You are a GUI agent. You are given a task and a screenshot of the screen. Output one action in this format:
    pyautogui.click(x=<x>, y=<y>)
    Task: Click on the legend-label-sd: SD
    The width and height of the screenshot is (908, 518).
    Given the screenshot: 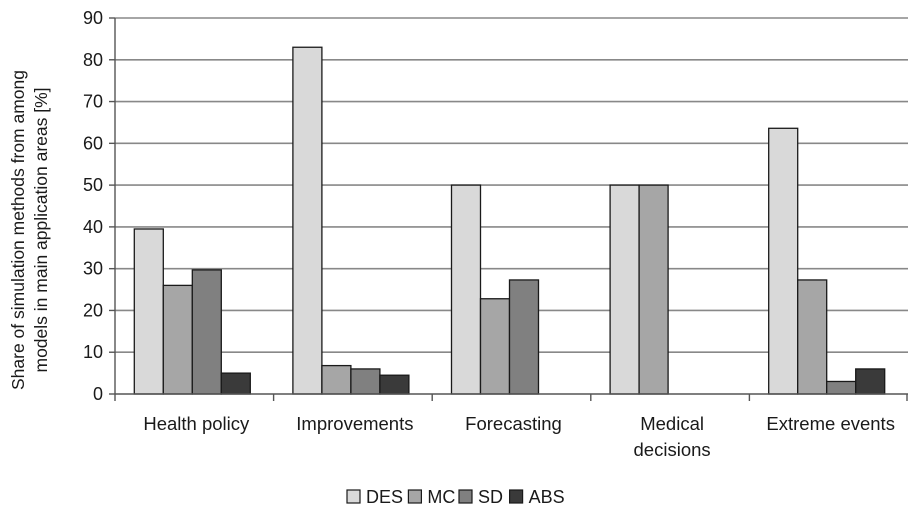 What is the action you would take?
    pyautogui.click(x=490, y=497)
    